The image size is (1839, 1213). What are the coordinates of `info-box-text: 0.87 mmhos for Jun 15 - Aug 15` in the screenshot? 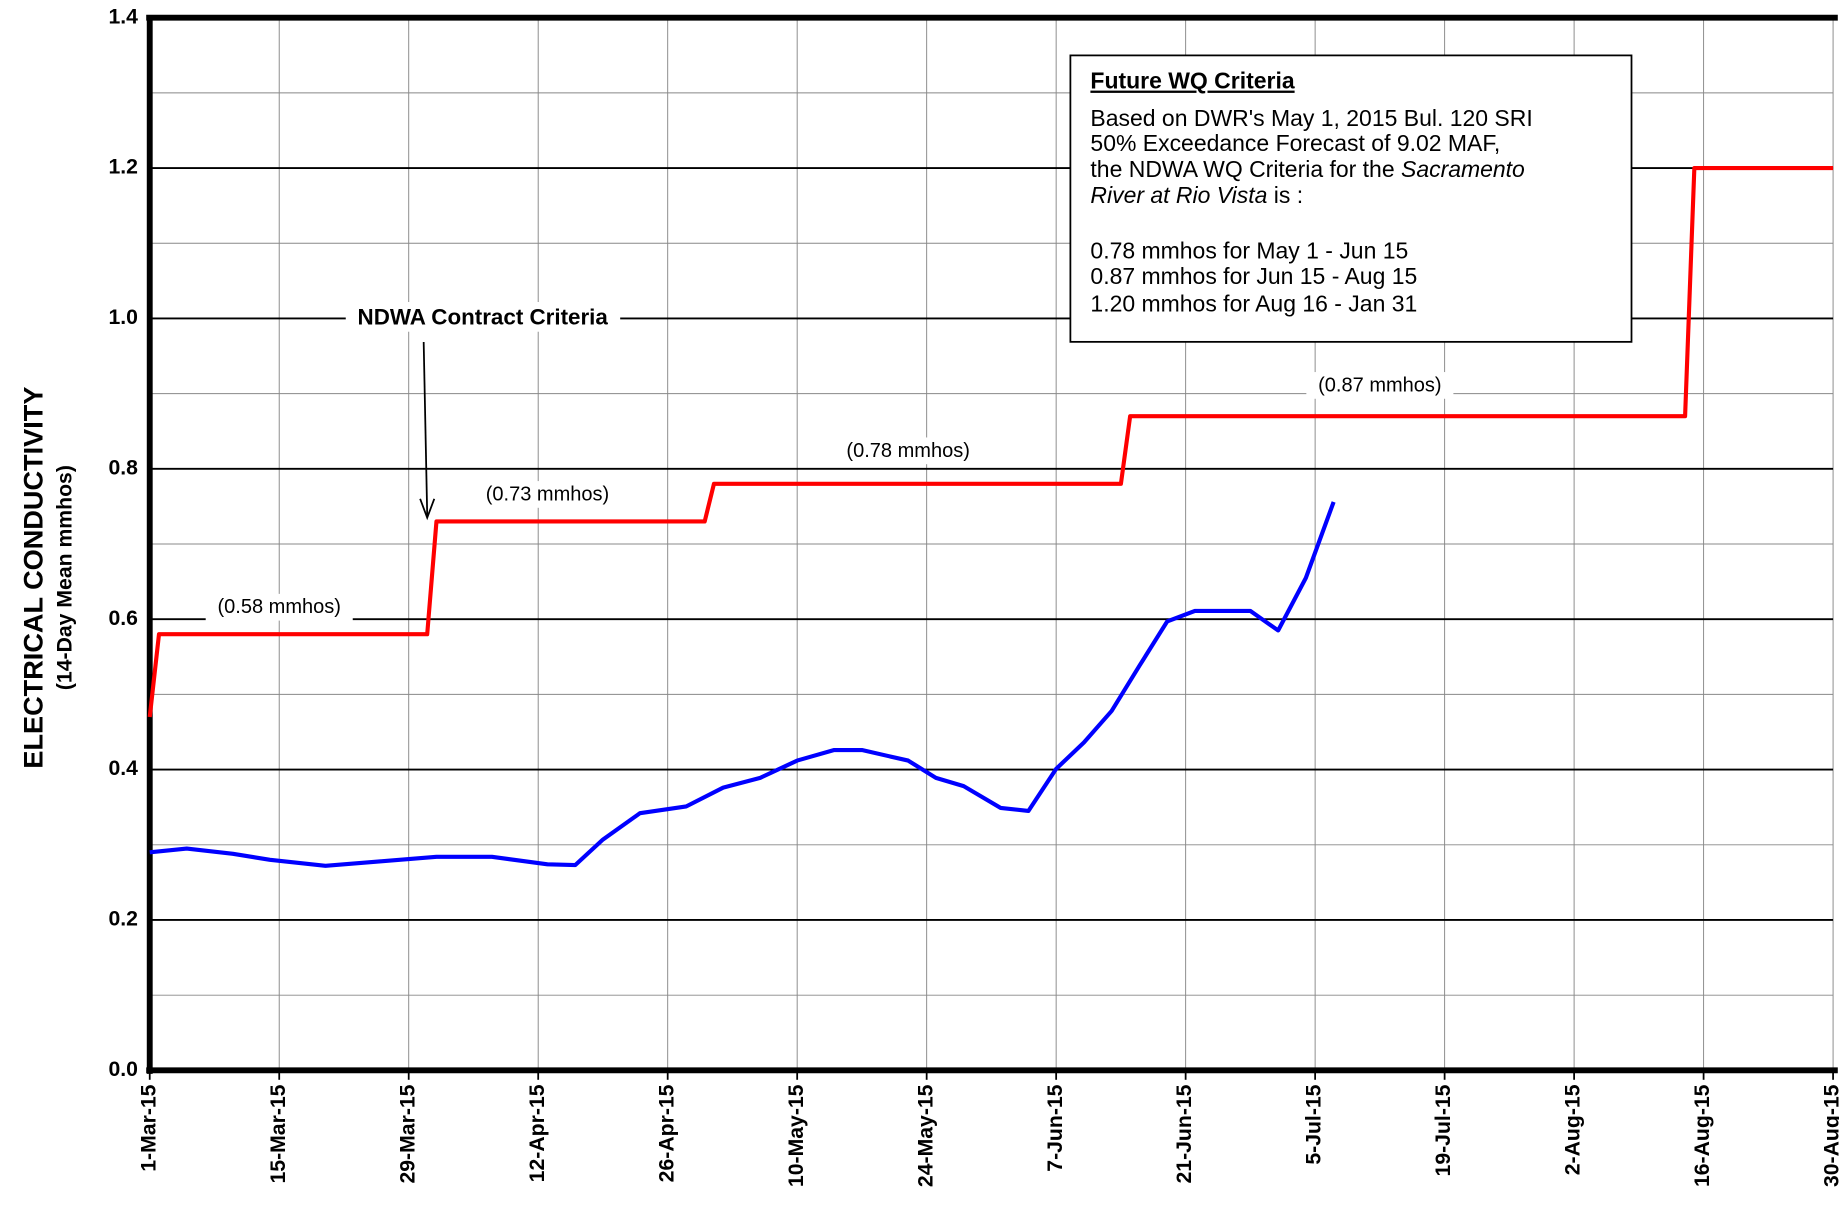 It's located at (1253, 276).